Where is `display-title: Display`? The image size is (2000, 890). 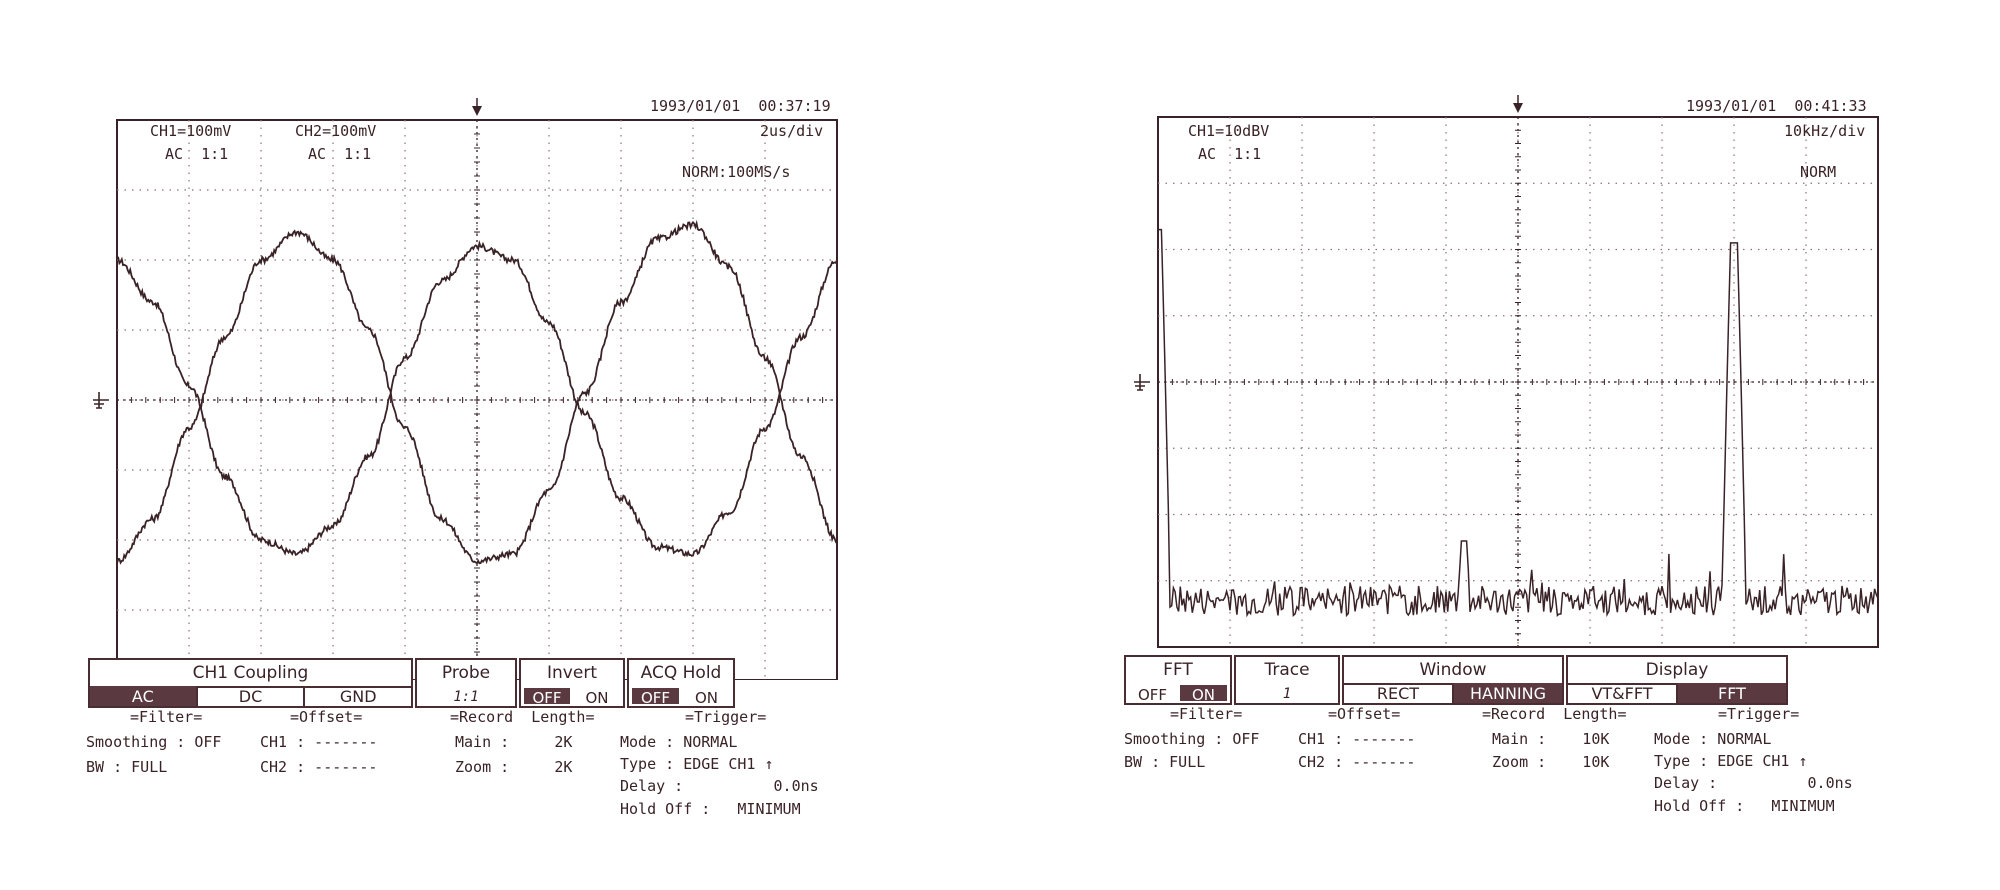
display-title: Display is located at coordinates (1677, 671).